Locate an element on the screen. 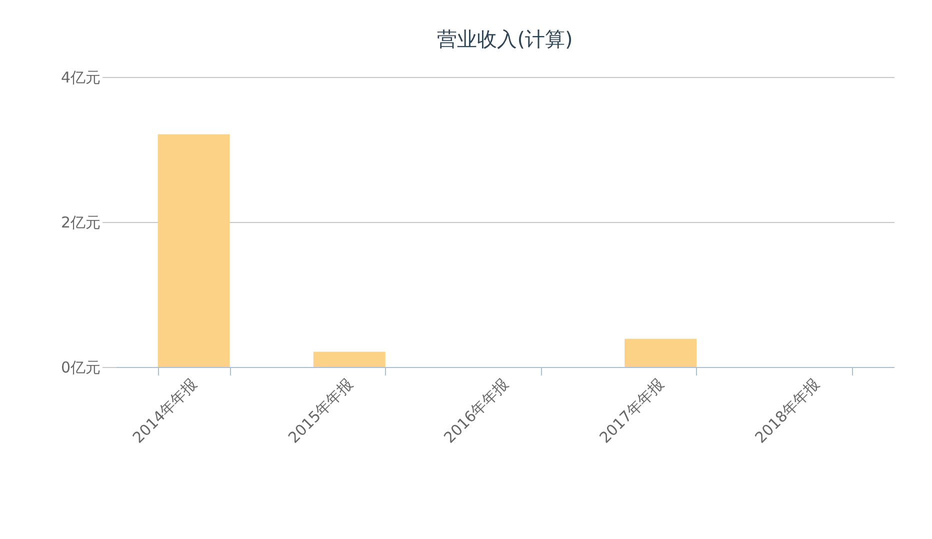  chart-title: 营业收入(计算) is located at coordinates (505, 39).